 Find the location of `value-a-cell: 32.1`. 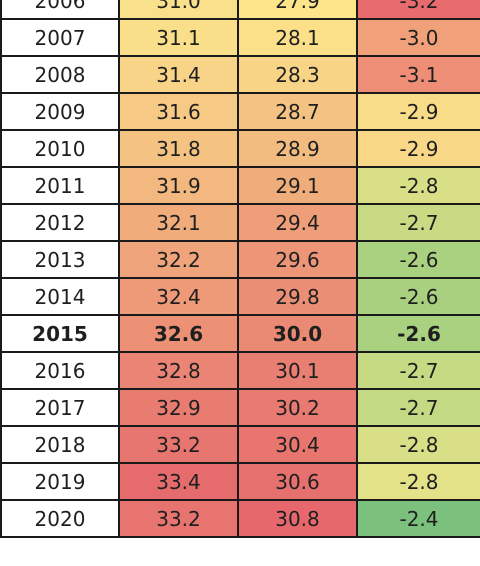

value-a-cell: 32.1 is located at coordinates (178, 222).